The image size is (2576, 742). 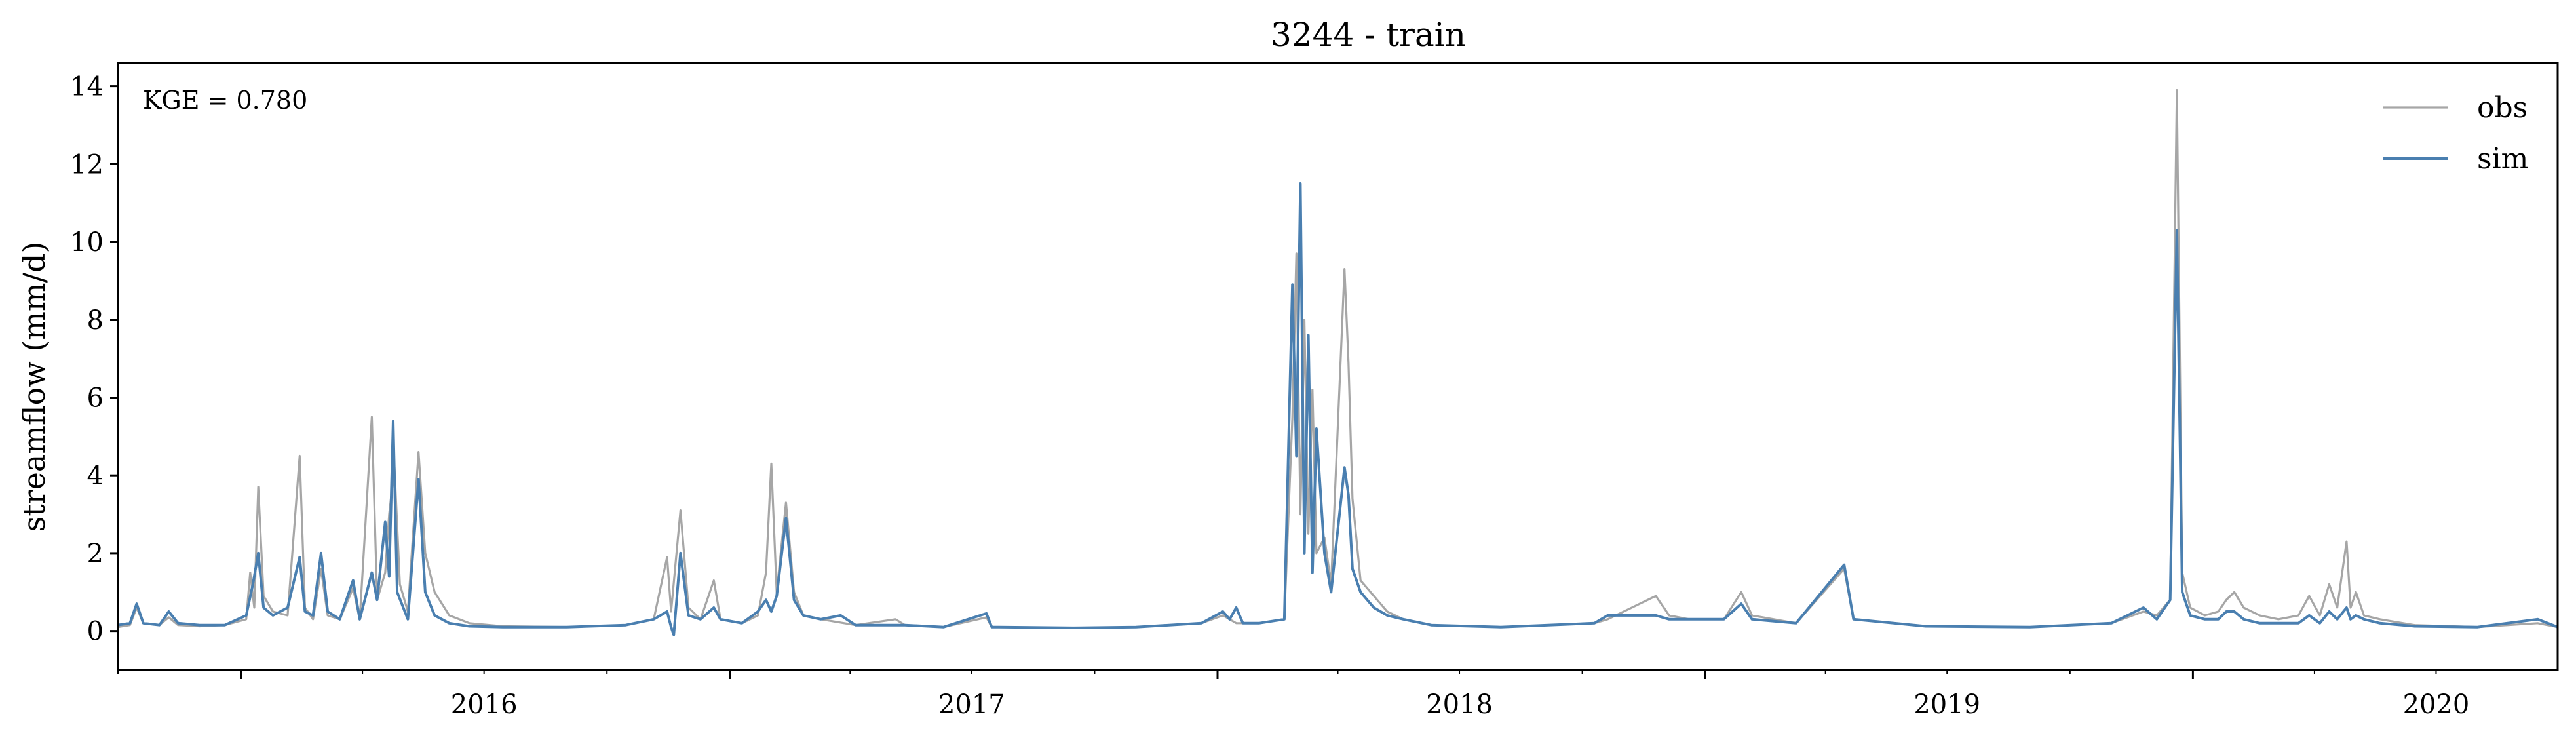 What do you see at coordinates (2455, 133) in the screenshot?
I see `legend: obs sim` at bounding box center [2455, 133].